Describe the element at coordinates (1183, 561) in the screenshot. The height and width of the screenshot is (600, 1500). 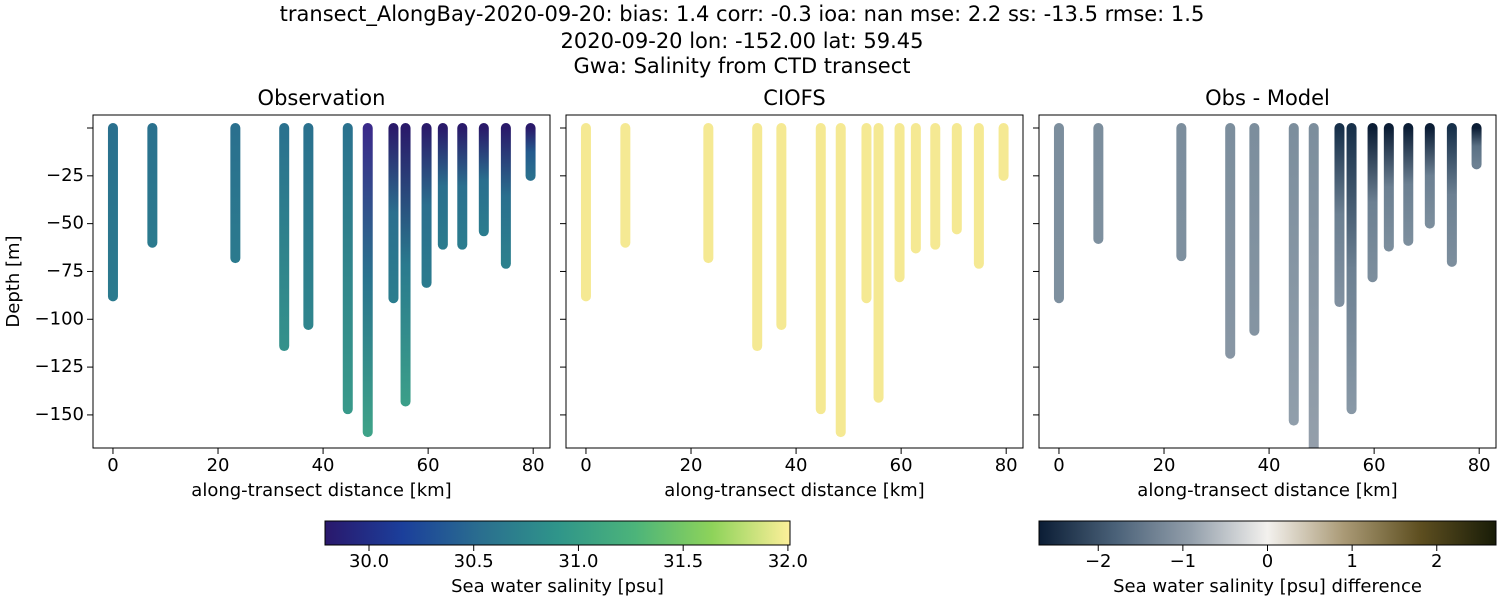
I see `colorbar-tick-label: −1` at that location.